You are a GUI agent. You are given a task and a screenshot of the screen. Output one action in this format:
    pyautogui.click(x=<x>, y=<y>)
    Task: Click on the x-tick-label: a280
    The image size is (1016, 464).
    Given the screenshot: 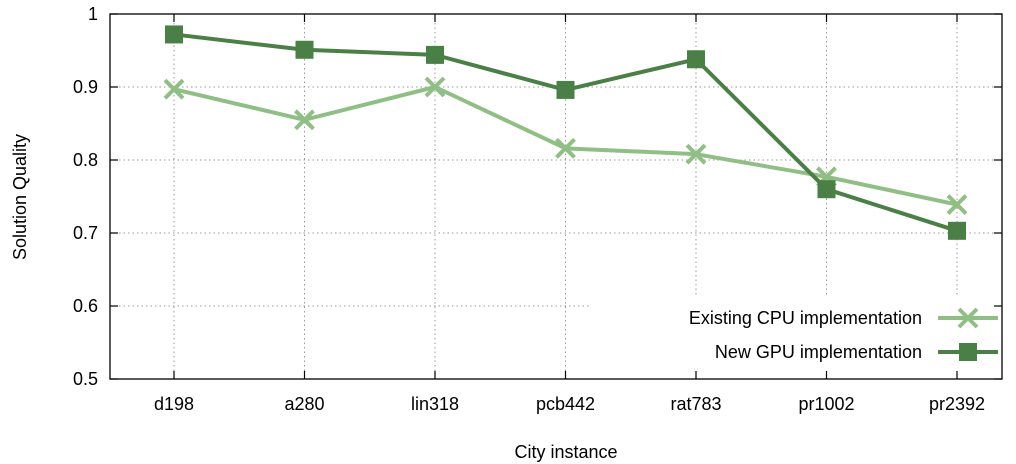 What is the action you would take?
    pyautogui.click(x=304, y=404)
    